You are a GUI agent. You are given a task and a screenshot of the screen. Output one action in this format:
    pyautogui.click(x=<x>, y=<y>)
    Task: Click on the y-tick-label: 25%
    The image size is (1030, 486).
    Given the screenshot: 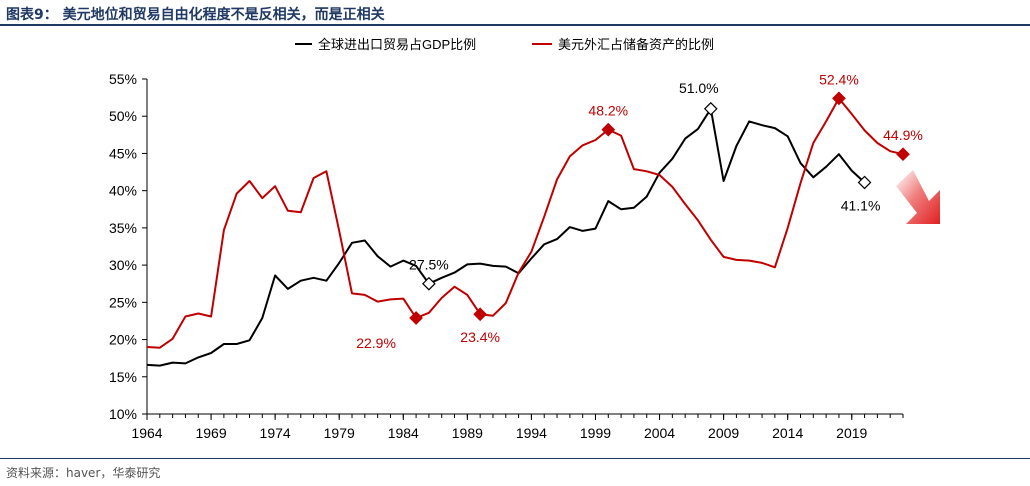 What is the action you would take?
    pyautogui.click(x=123, y=302)
    